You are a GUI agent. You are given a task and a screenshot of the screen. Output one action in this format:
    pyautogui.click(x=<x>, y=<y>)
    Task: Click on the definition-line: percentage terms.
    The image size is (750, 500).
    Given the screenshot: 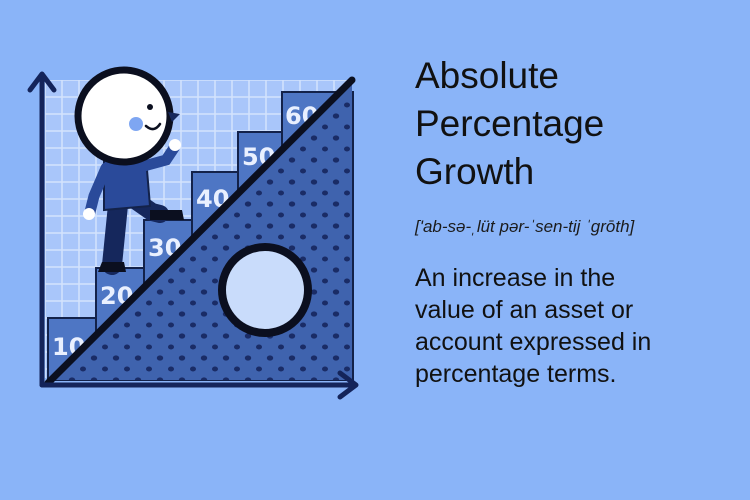 What is the action you would take?
    pyautogui.click(x=516, y=374)
    